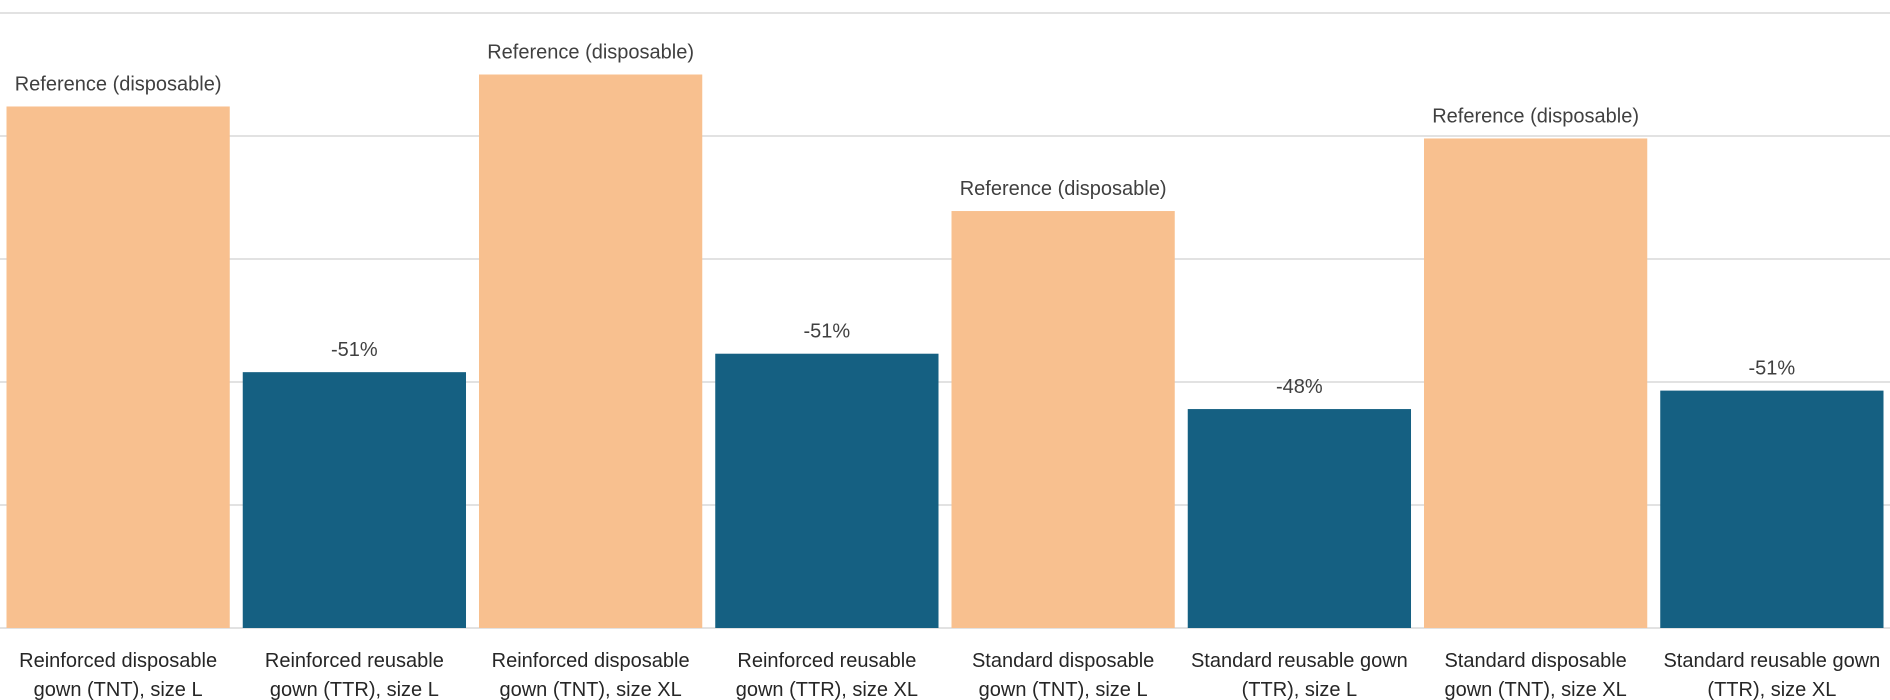 The image size is (1890, 700). What do you see at coordinates (591, 675) in the screenshot?
I see `category-label: Reinforced disposable gown (TNT), size XL` at bounding box center [591, 675].